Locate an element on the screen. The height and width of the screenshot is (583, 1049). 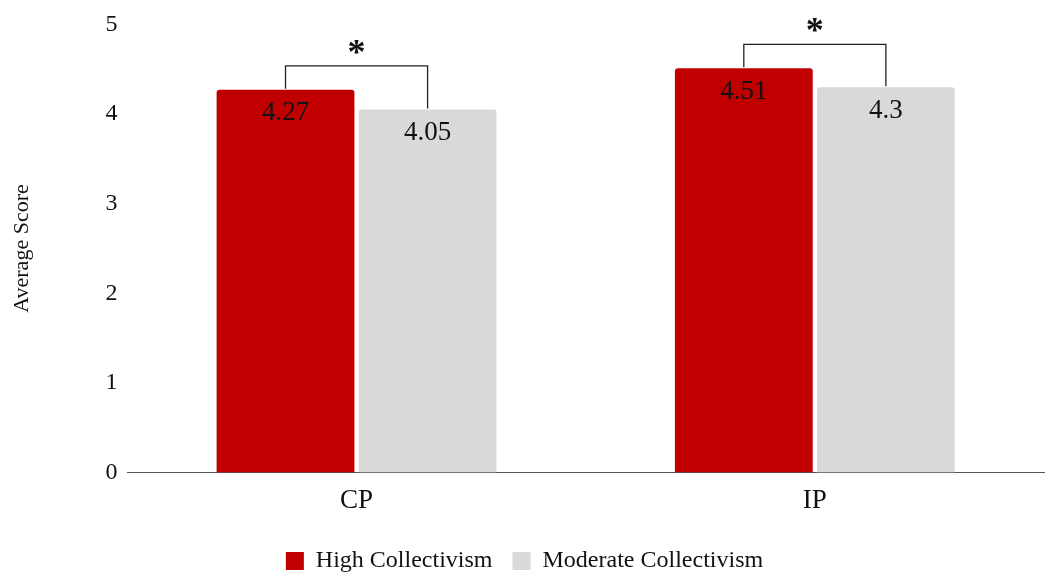
legend-label: High Collectivism is located at coordinates (404, 559).